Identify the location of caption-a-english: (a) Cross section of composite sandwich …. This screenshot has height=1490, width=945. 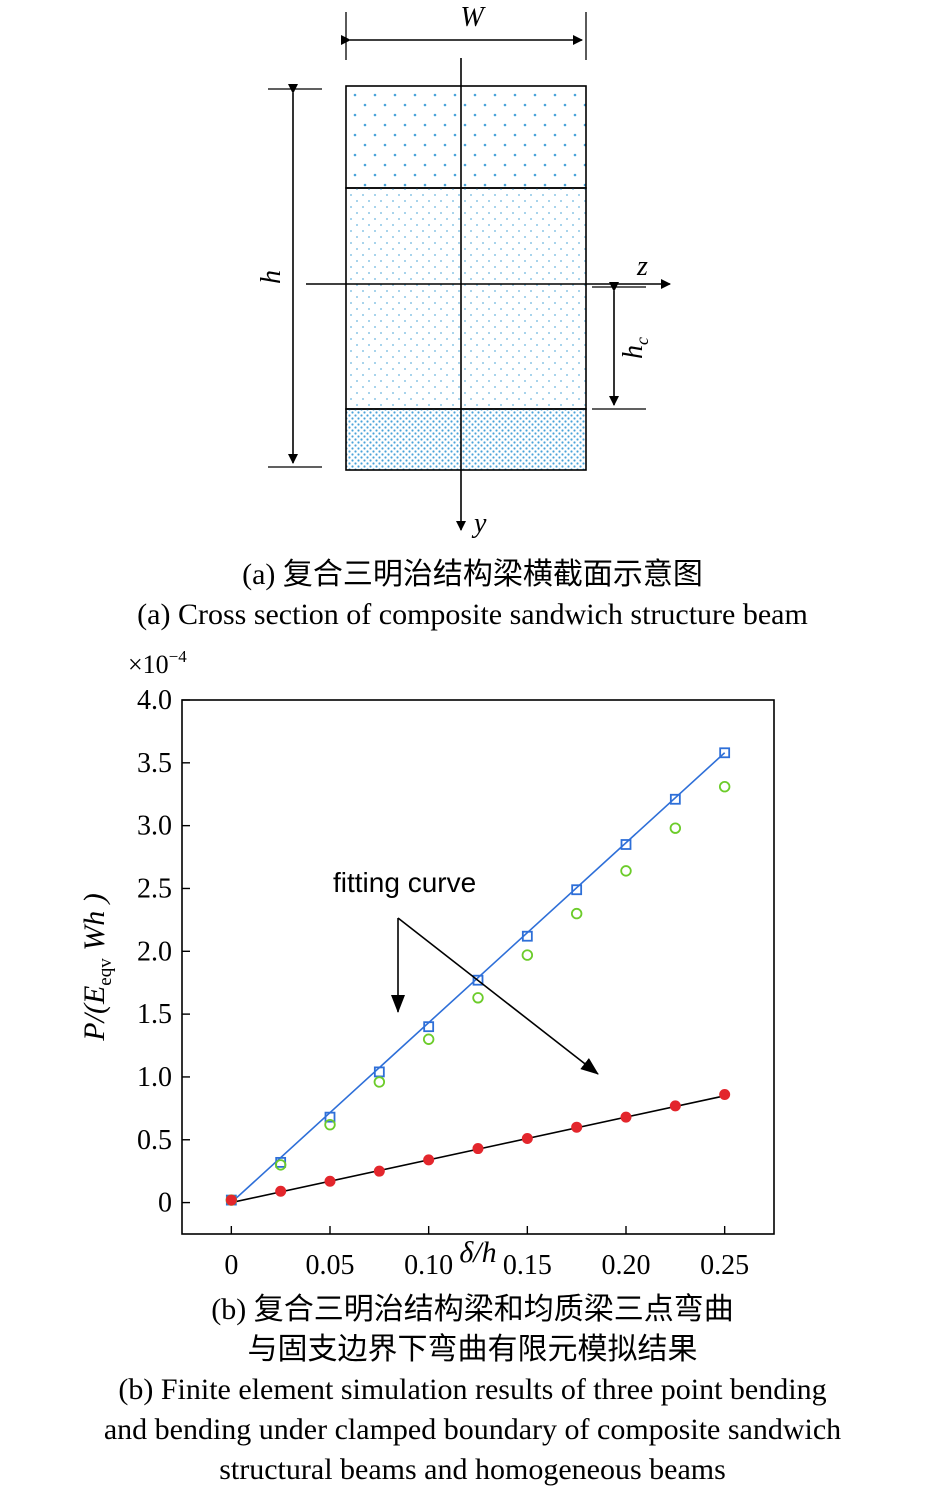
(472, 614).